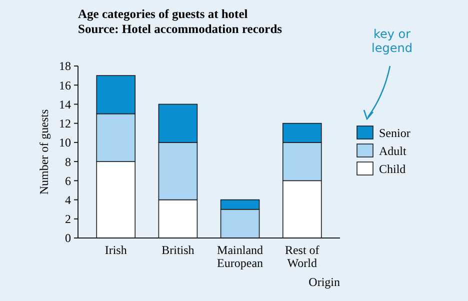  I want to click on chart-title: Age categories of guests at hotel, so click(163, 14).